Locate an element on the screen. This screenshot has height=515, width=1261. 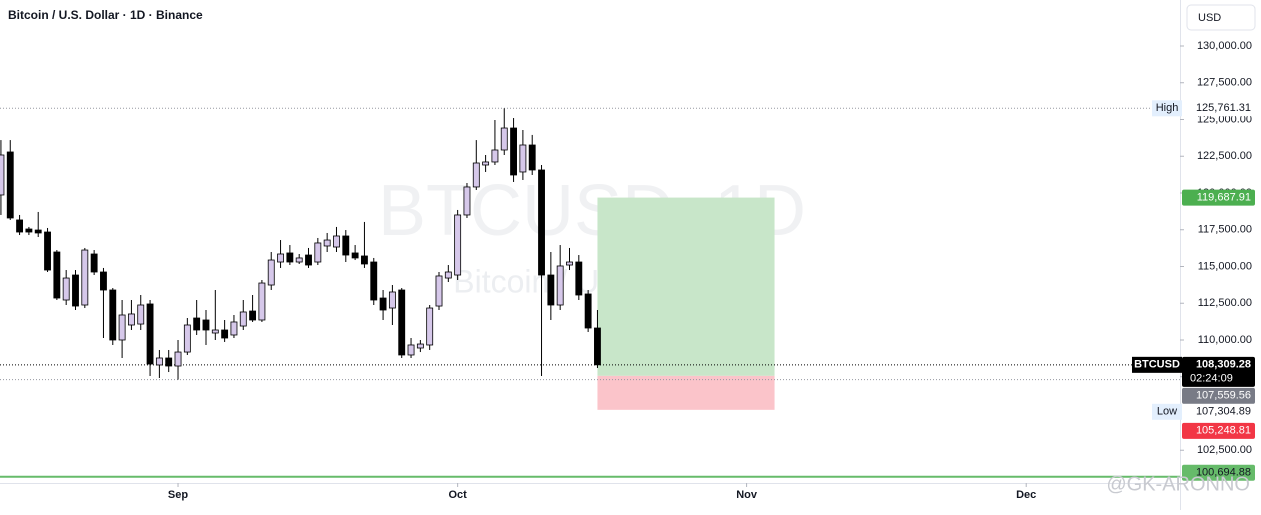
stop-label: 105,248.81 is located at coordinates (1223, 431).